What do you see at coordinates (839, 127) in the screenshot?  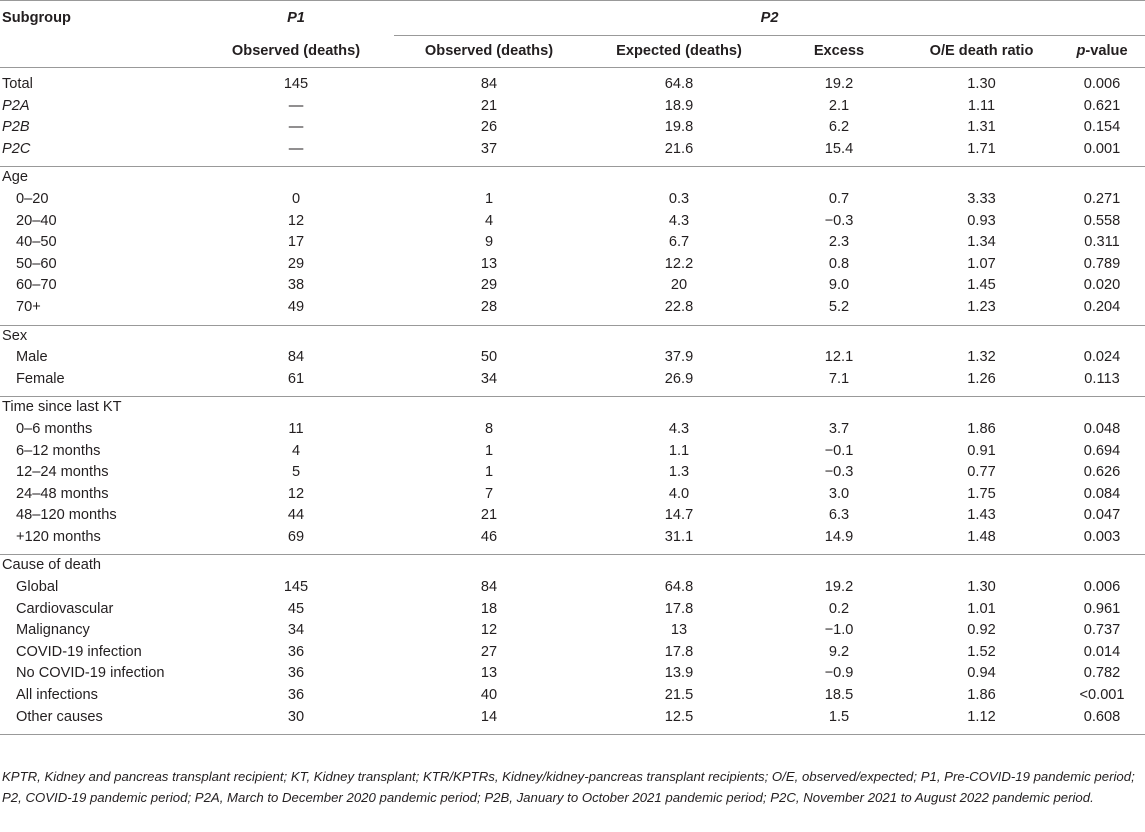 I see `cell-p2-excess: 6.2` at bounding box center [839, 127].